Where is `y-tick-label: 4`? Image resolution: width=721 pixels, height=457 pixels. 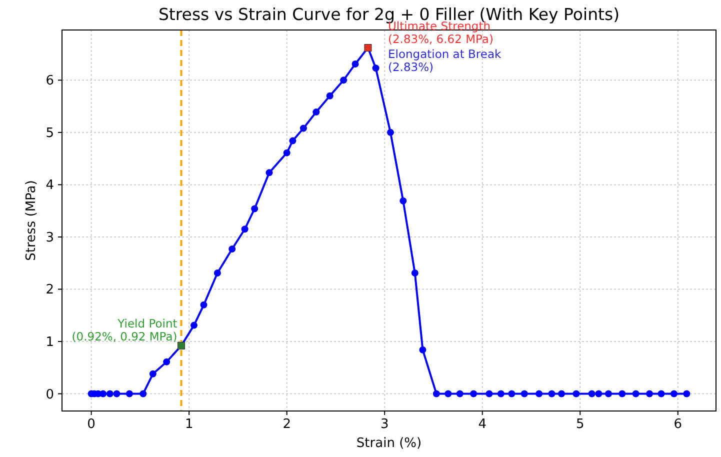 y-tick-label: 4 is located at coordinates (50, 186).